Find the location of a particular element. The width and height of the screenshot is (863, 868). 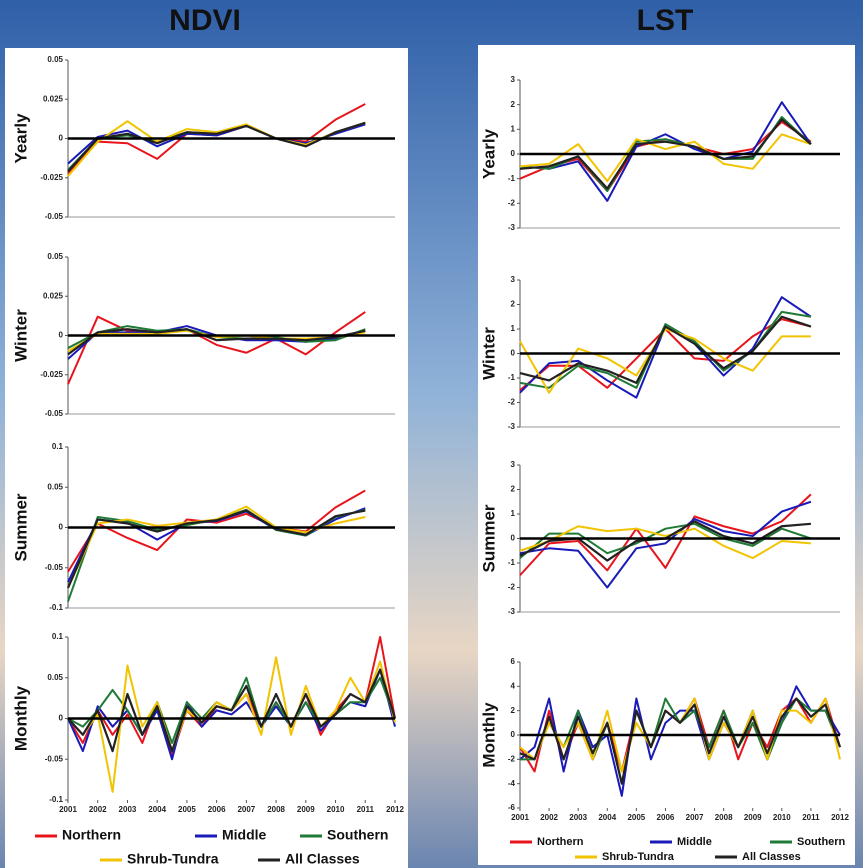

y-tick-label: -6 is located at coordinates (512, 807).